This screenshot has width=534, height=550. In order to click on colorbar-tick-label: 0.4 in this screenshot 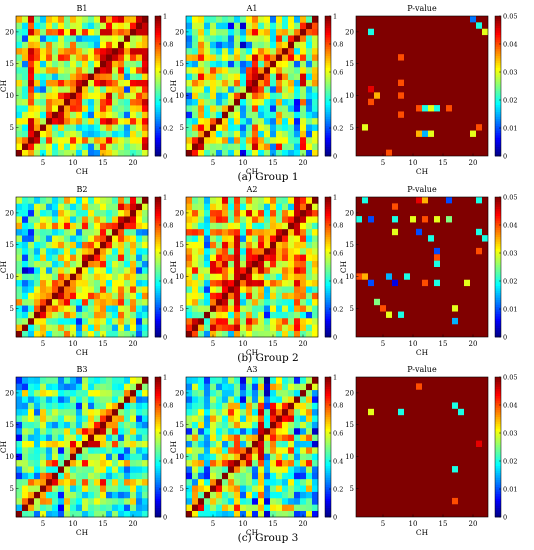, I will do `click(168, 281)`.